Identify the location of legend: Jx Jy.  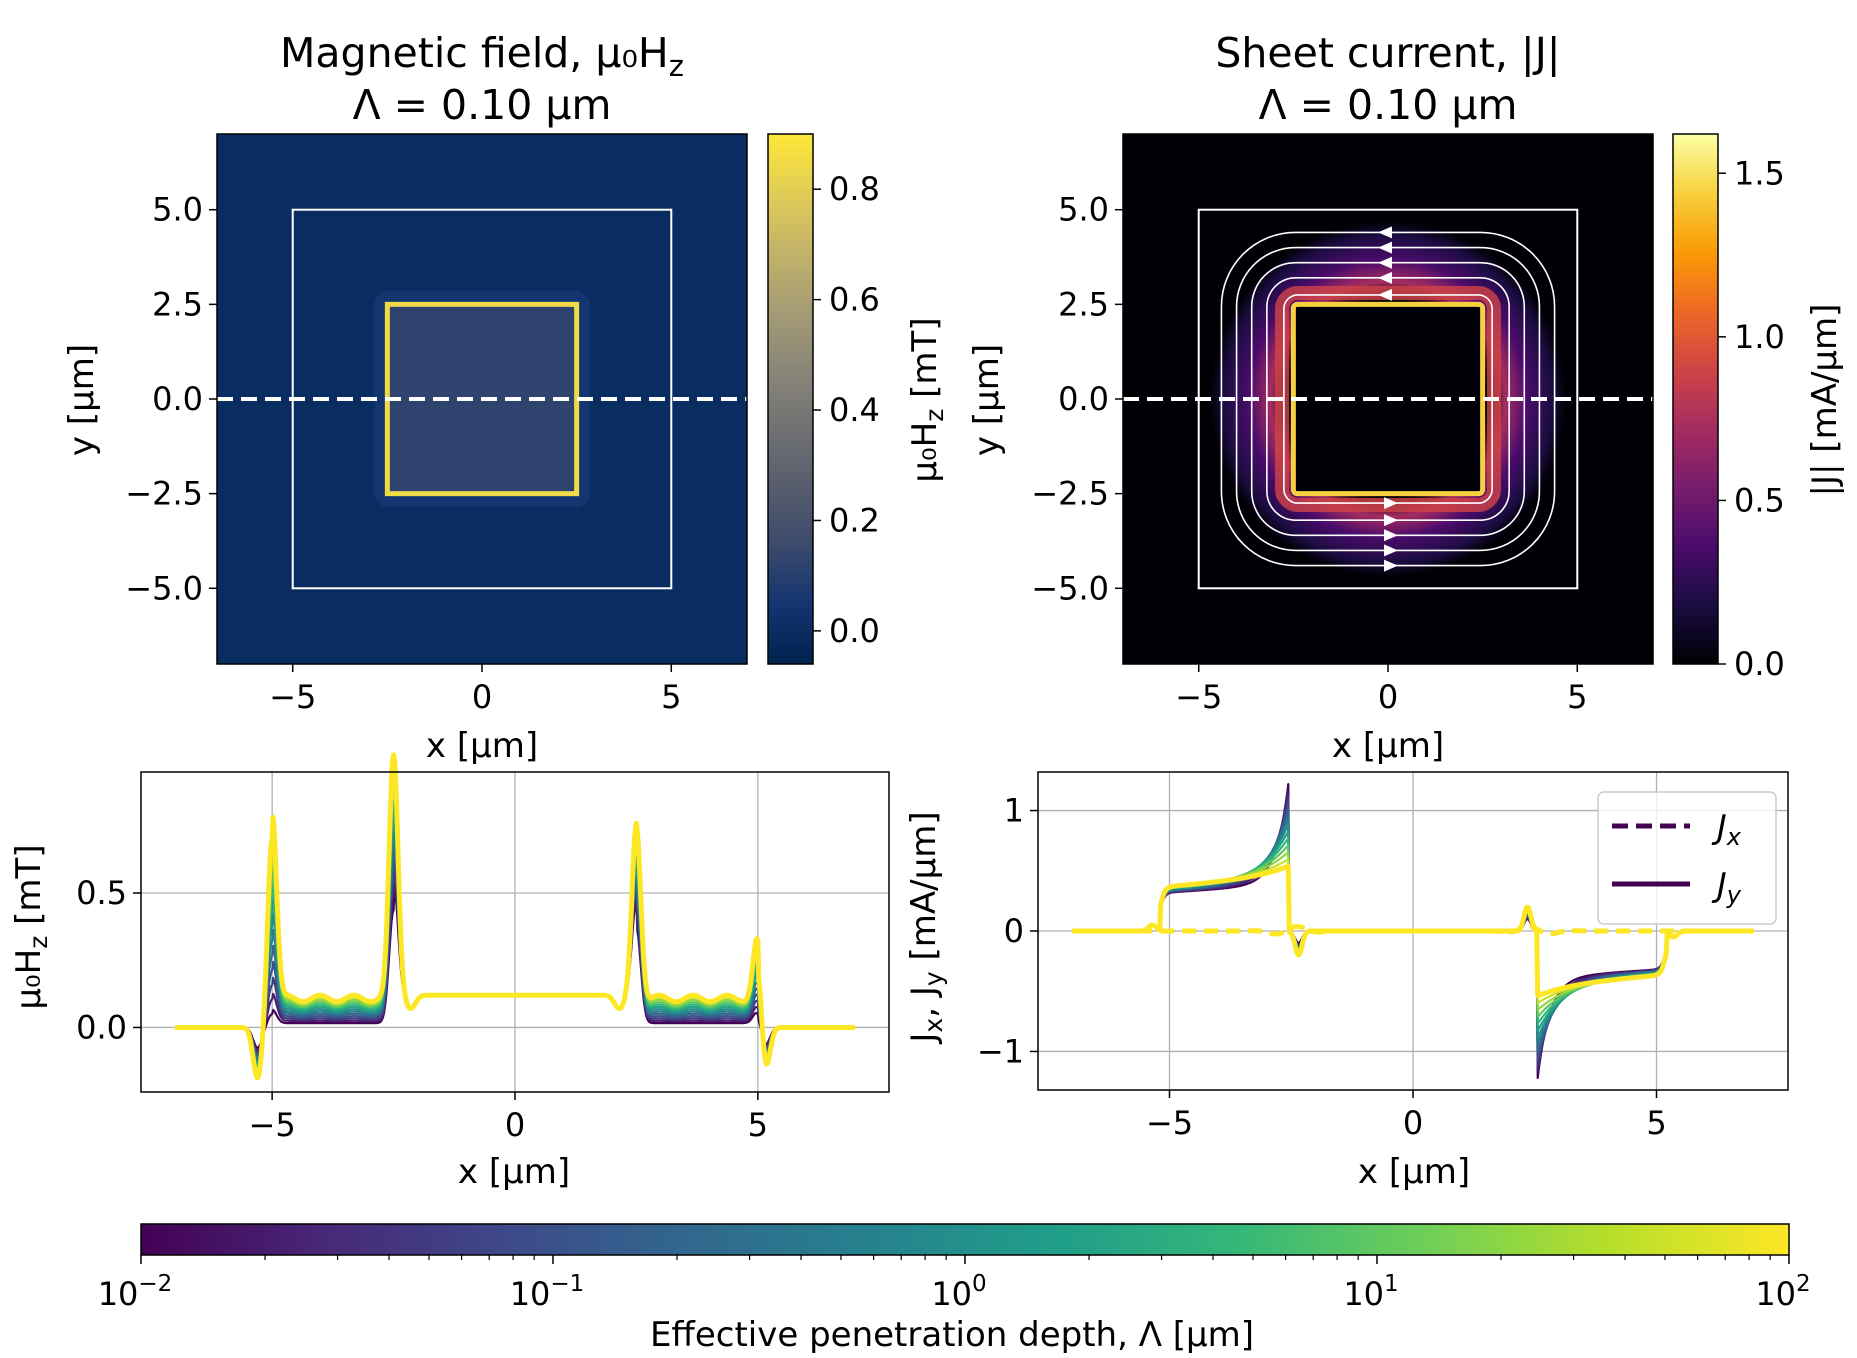
(1687, 858).